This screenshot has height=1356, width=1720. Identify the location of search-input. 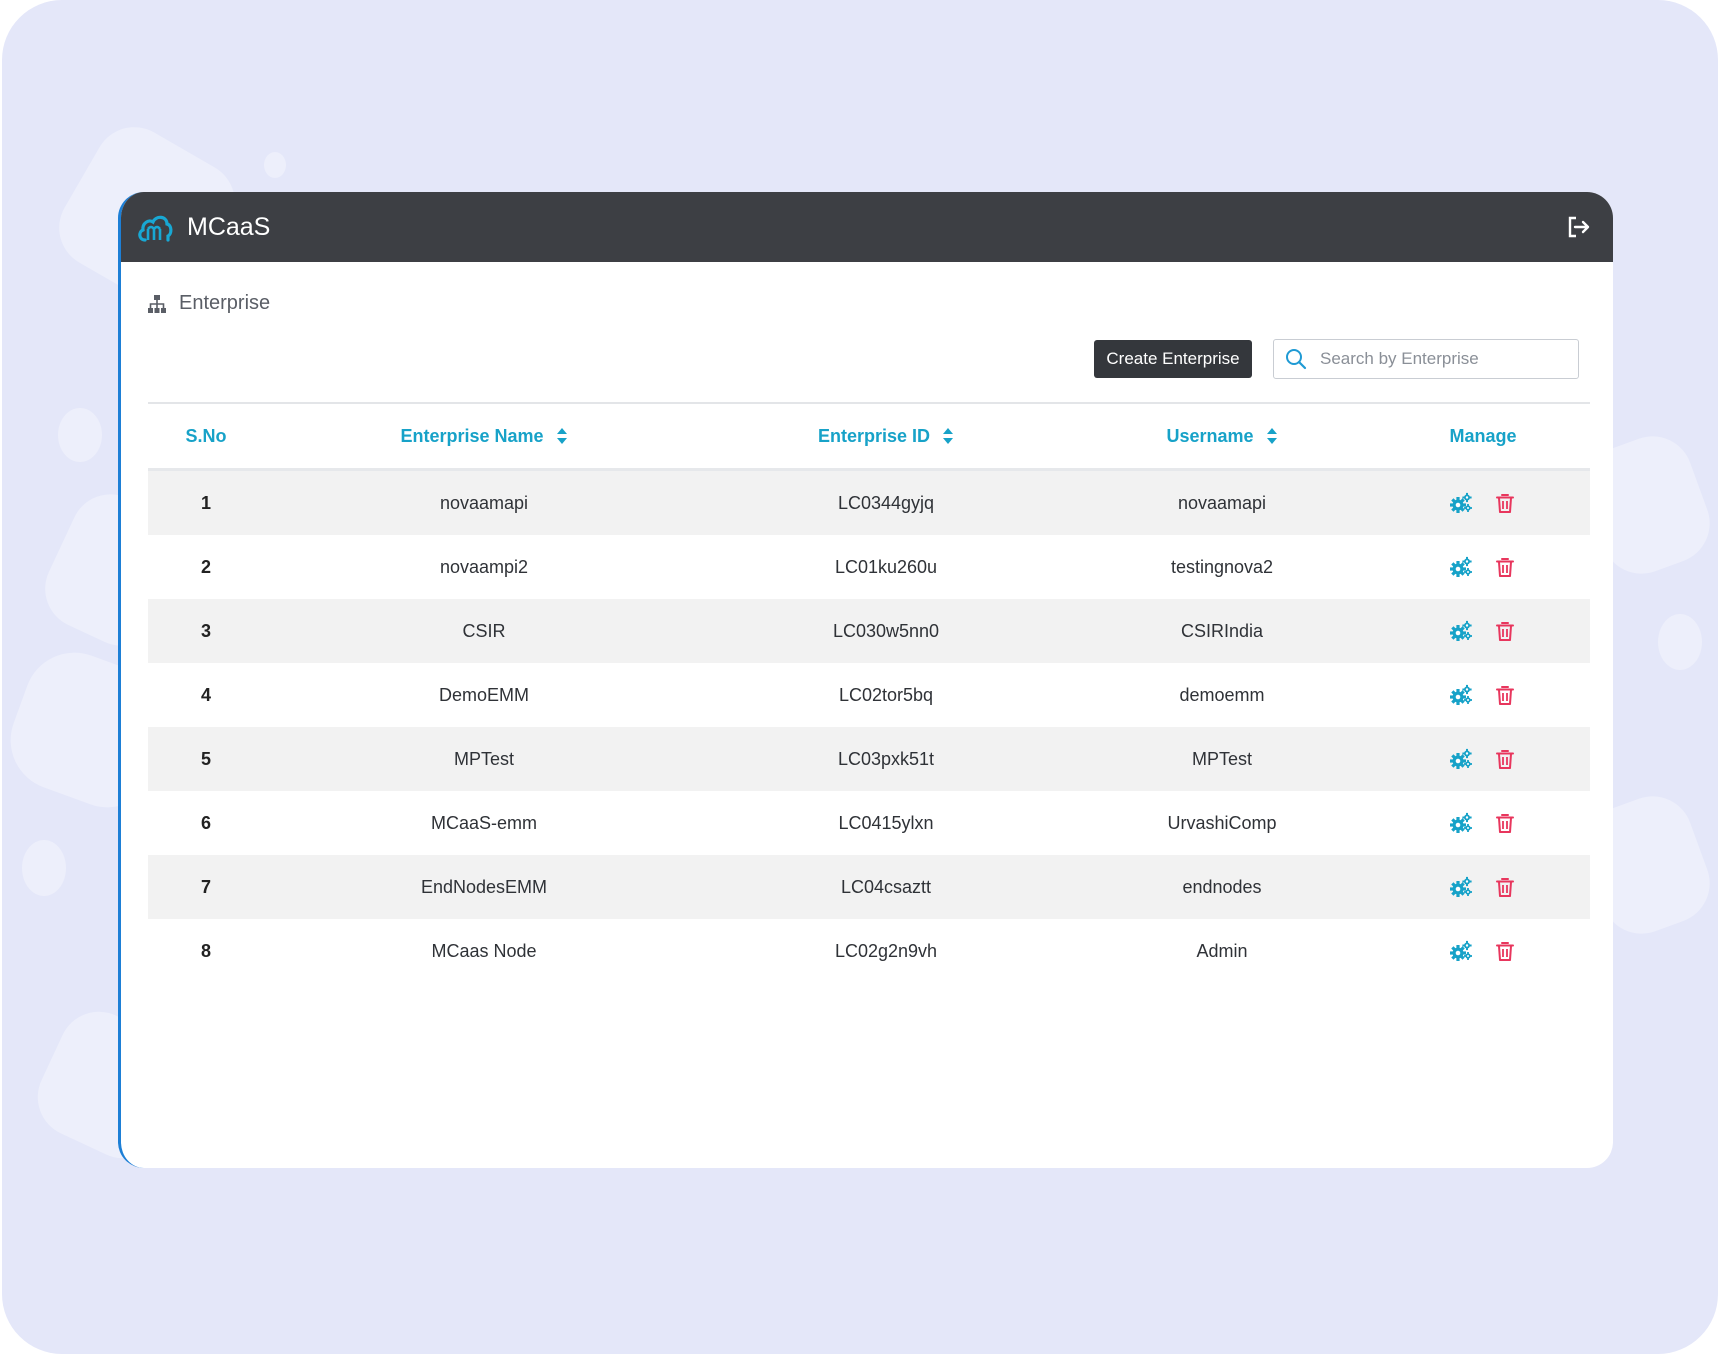
(1440, 359).